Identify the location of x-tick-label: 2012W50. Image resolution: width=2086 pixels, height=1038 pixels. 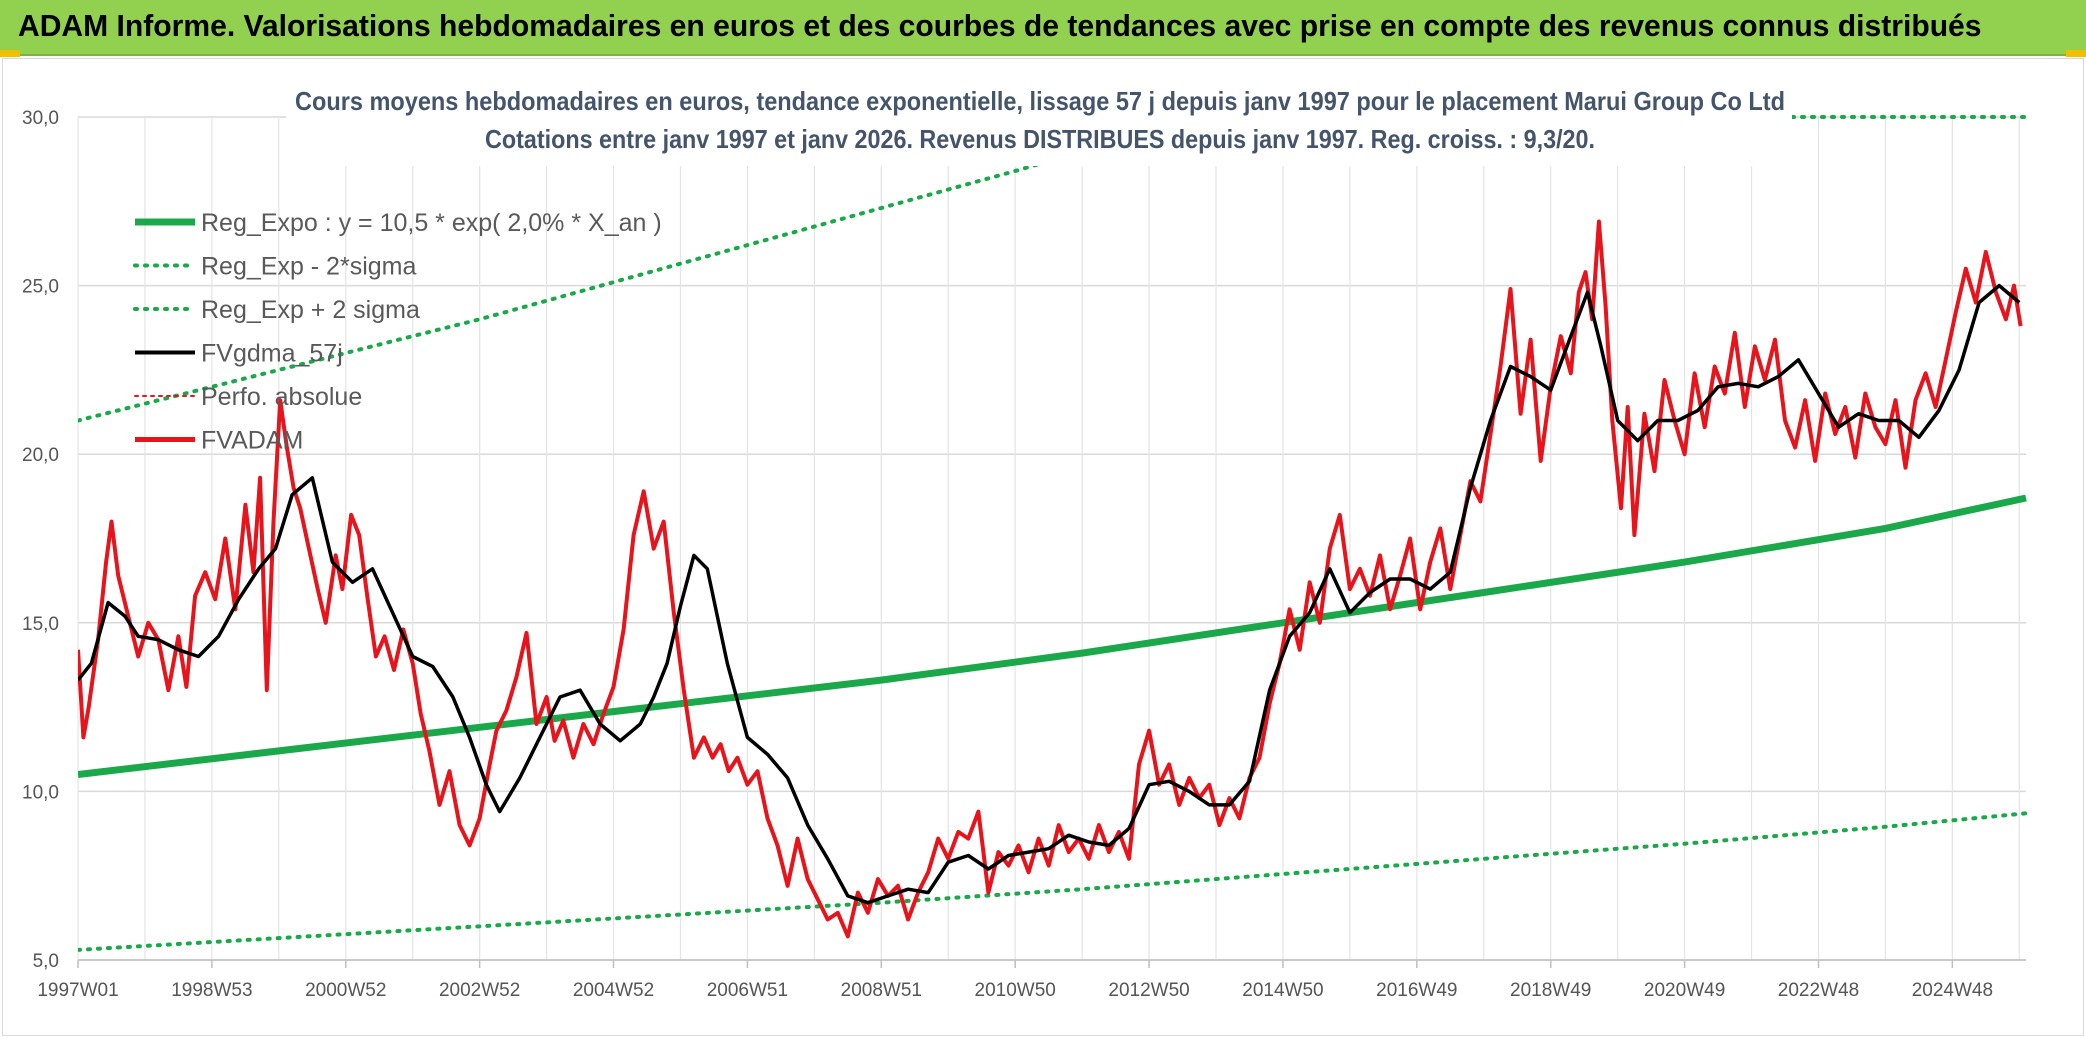
(1148, 990).